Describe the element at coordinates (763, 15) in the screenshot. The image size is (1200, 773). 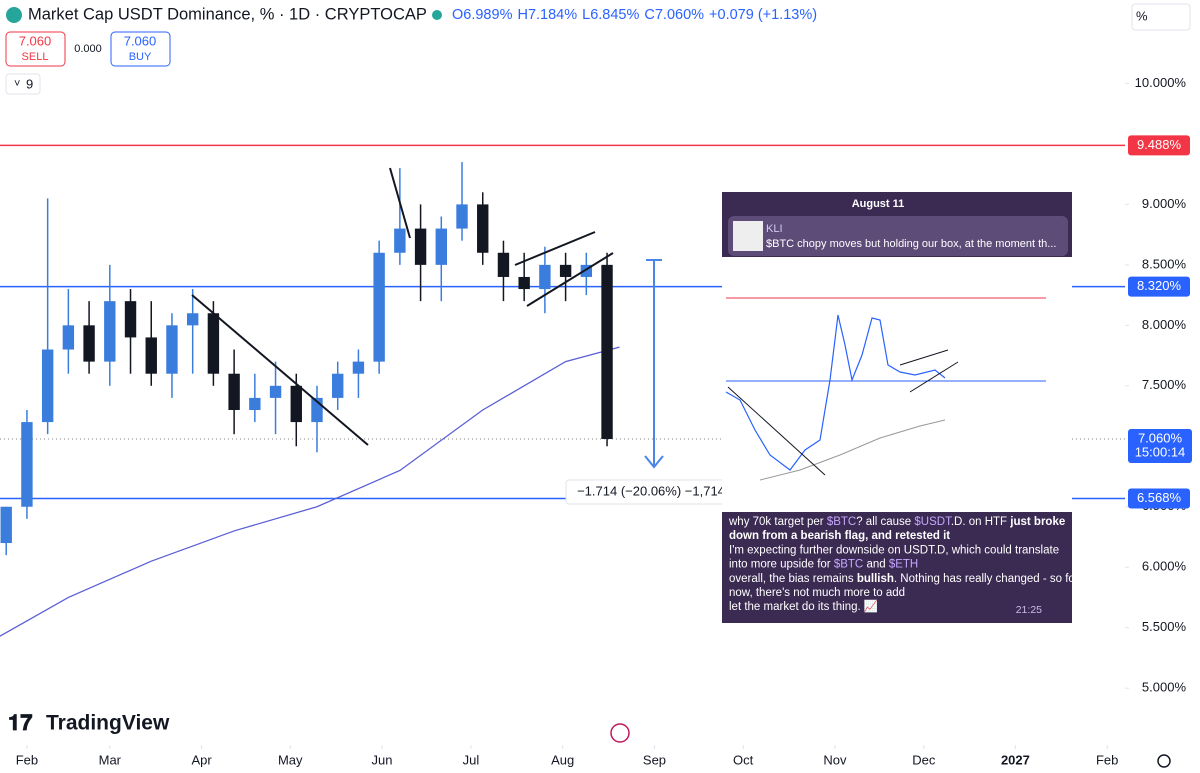
I see `ohlc-change: +0.079 (+1.13%)` at that location.